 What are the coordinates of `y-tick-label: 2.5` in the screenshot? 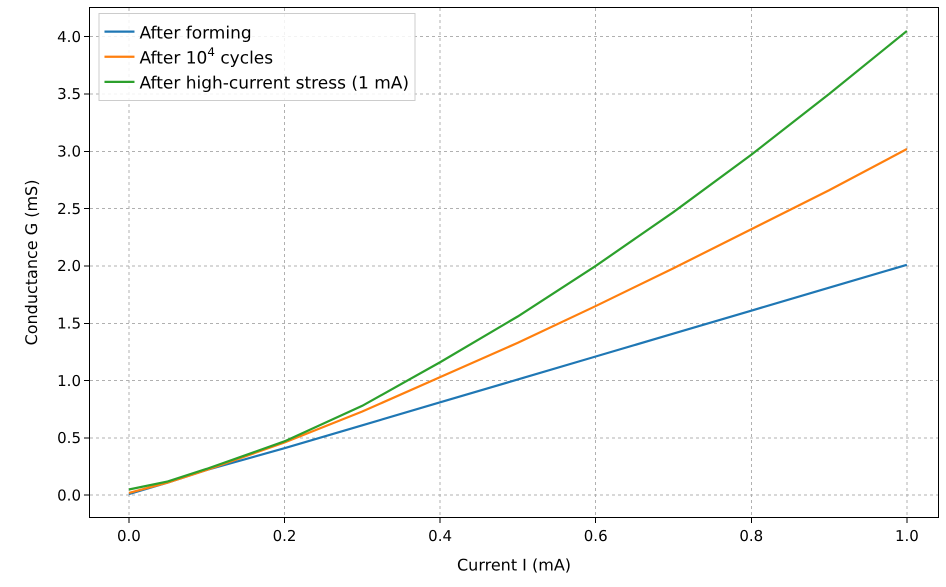 It's located at (69, 209).